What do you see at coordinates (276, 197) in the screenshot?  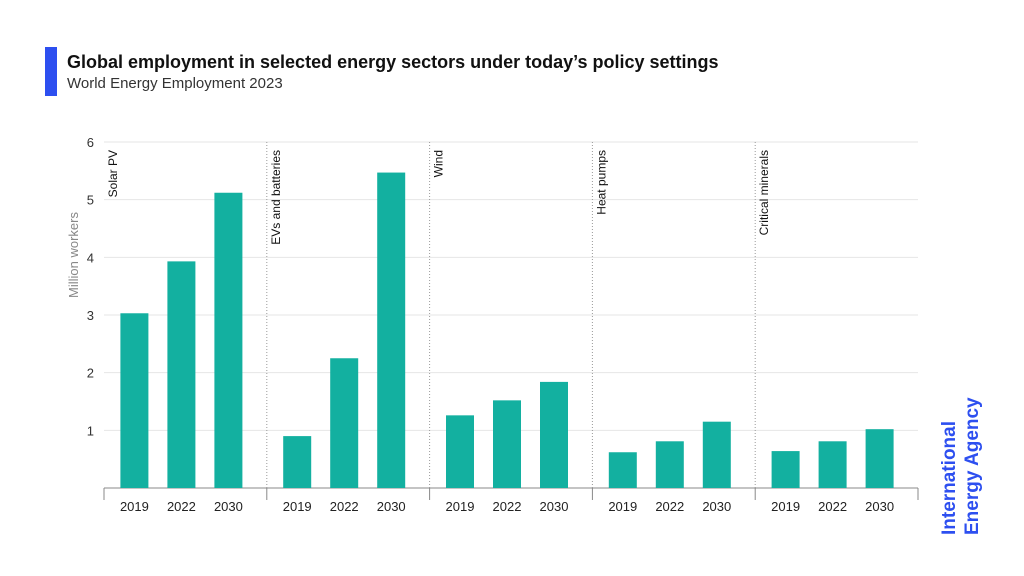 I see `panel-label: EVs and batteries` at bounding box center [276, 197].